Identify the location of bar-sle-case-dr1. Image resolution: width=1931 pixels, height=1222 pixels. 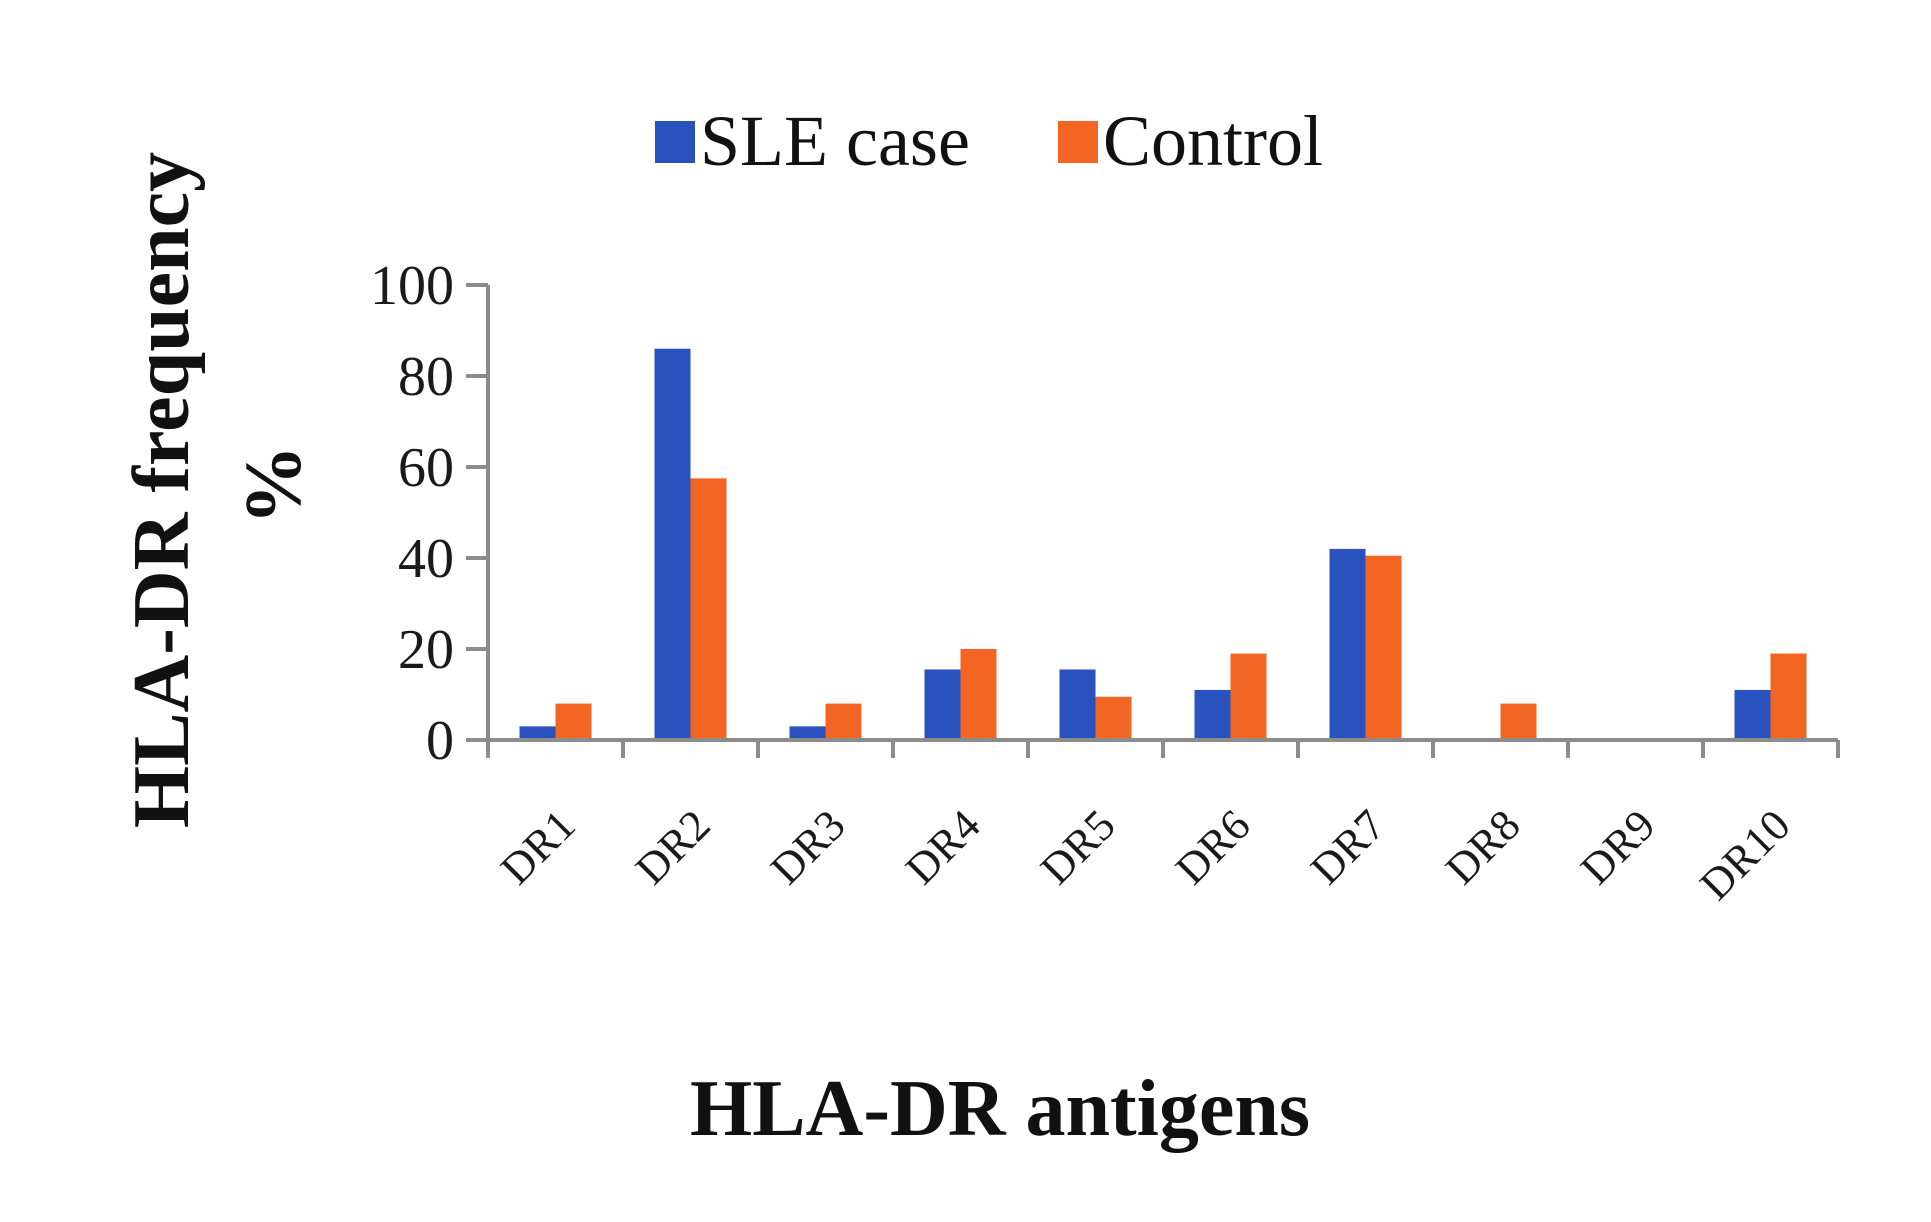
(537, 733).